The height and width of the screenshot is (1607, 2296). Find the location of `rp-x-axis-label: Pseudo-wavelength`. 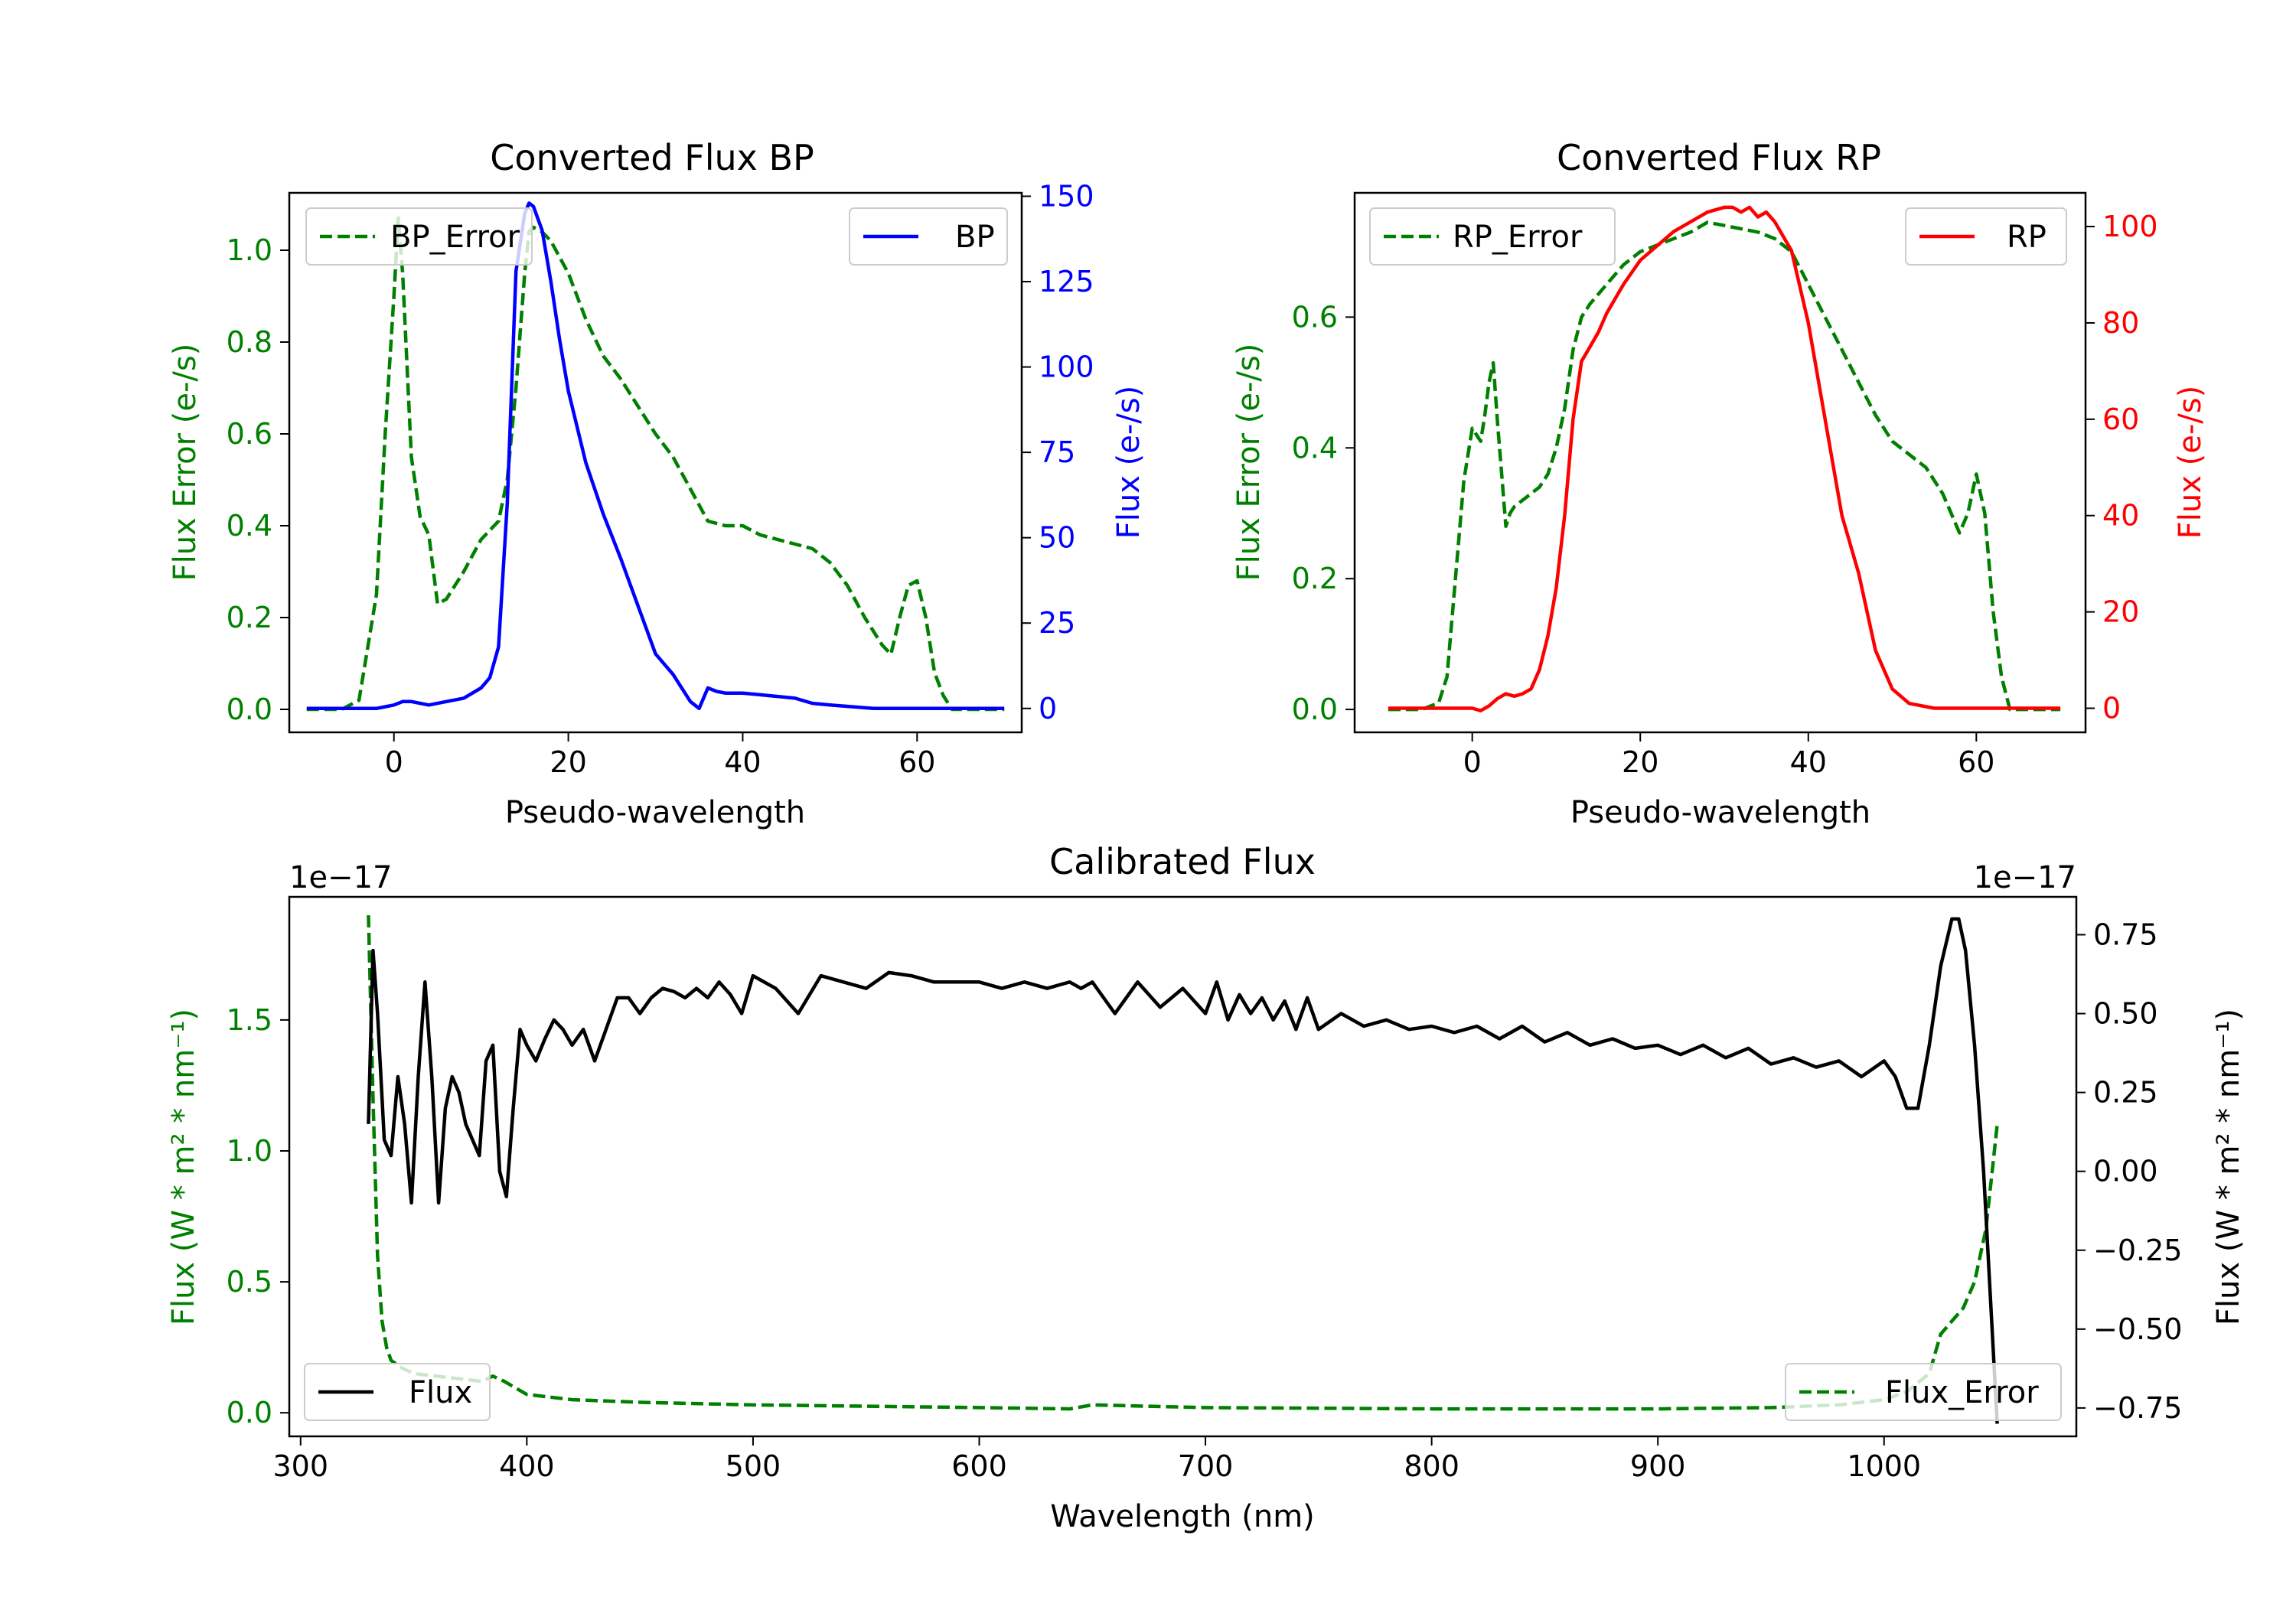

rp-x-axis-label: Pseudo-wavelength is located at coordinates (1720, 812).